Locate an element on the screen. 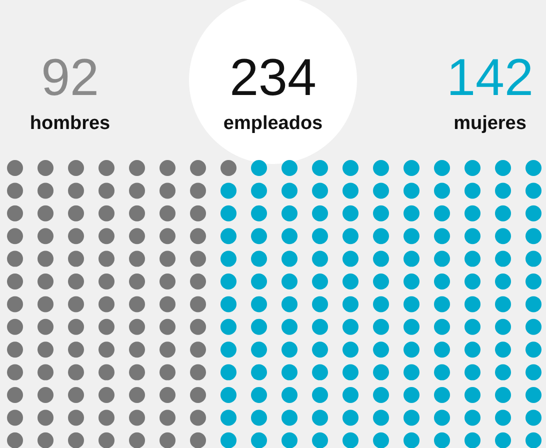  data-label: 92 is located at coordinates (70, 78).